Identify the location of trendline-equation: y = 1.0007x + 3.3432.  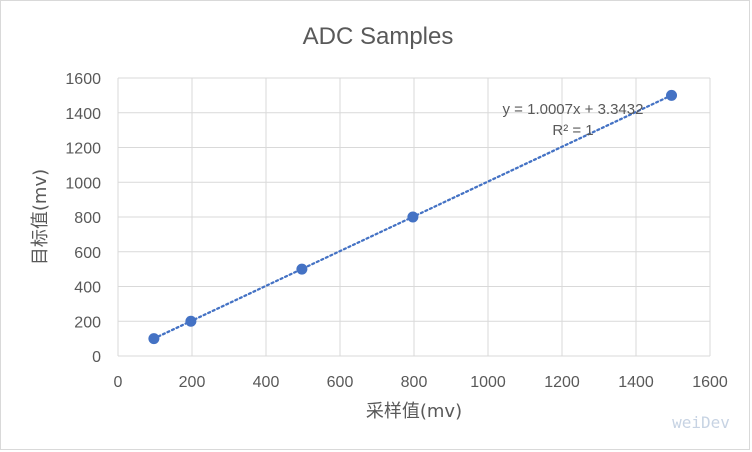
(573, 109).